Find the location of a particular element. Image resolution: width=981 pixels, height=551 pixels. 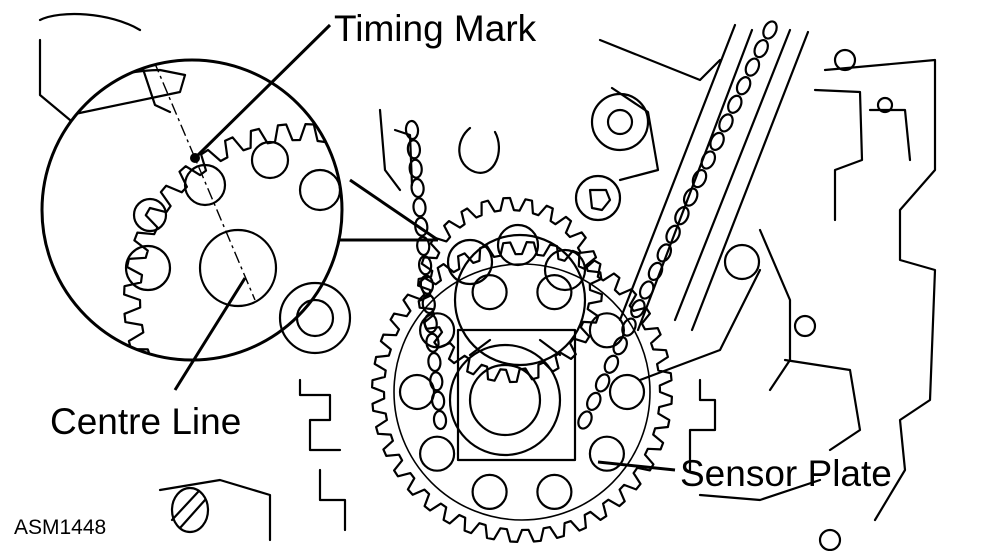

sensor-plate-leader is located at coordinates (636, 466).